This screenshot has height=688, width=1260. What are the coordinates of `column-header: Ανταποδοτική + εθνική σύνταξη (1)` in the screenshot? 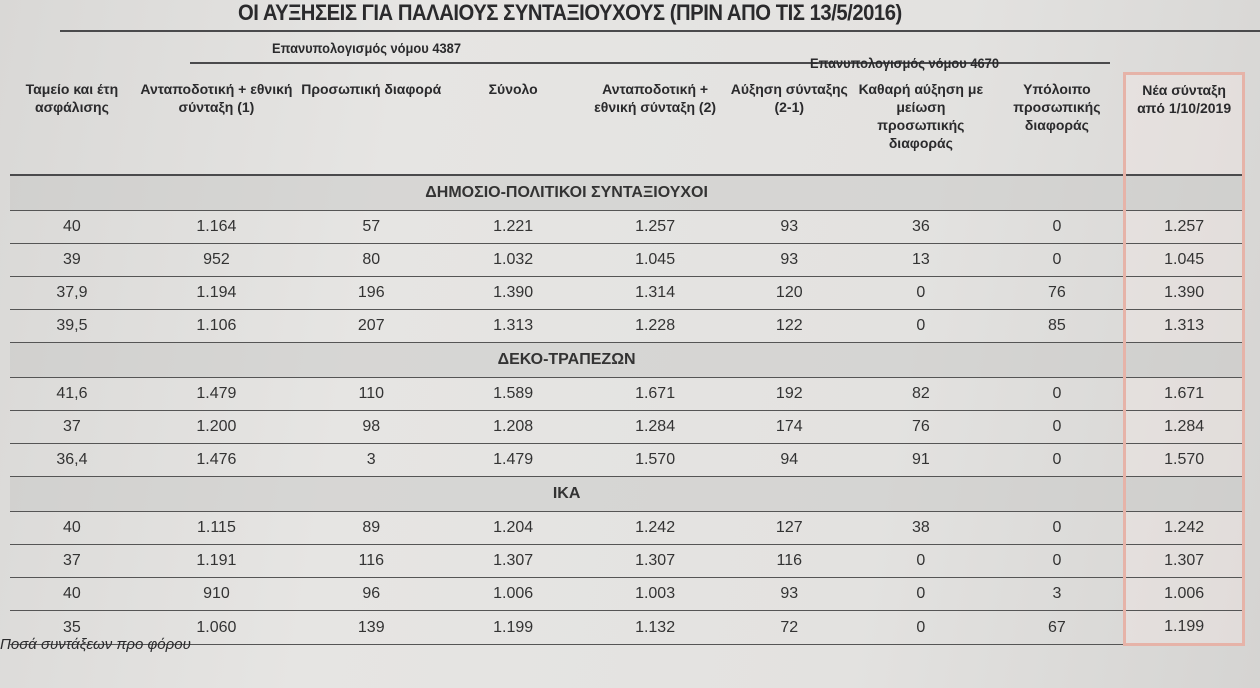 It's located at (216, 124).